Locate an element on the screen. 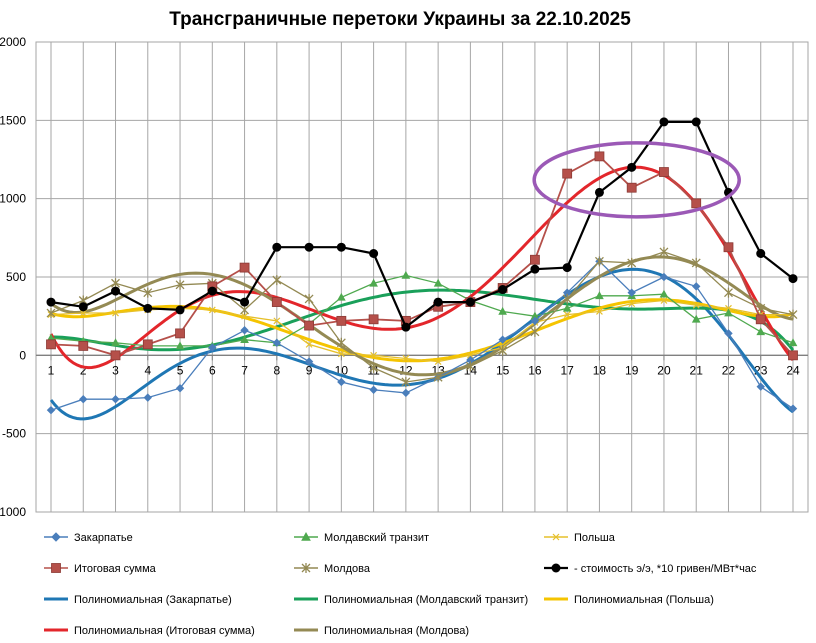  x-tick-label: 8 is located at coordinates (276, 370).